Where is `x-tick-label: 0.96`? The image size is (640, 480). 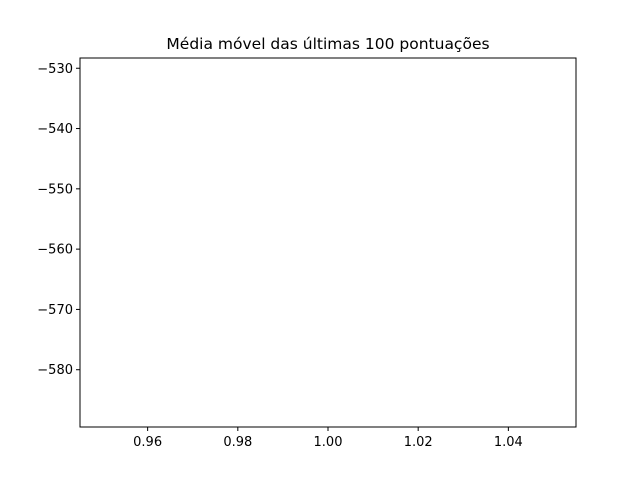 x-tick-label: 0.96 is located at coordinates (147, 442).